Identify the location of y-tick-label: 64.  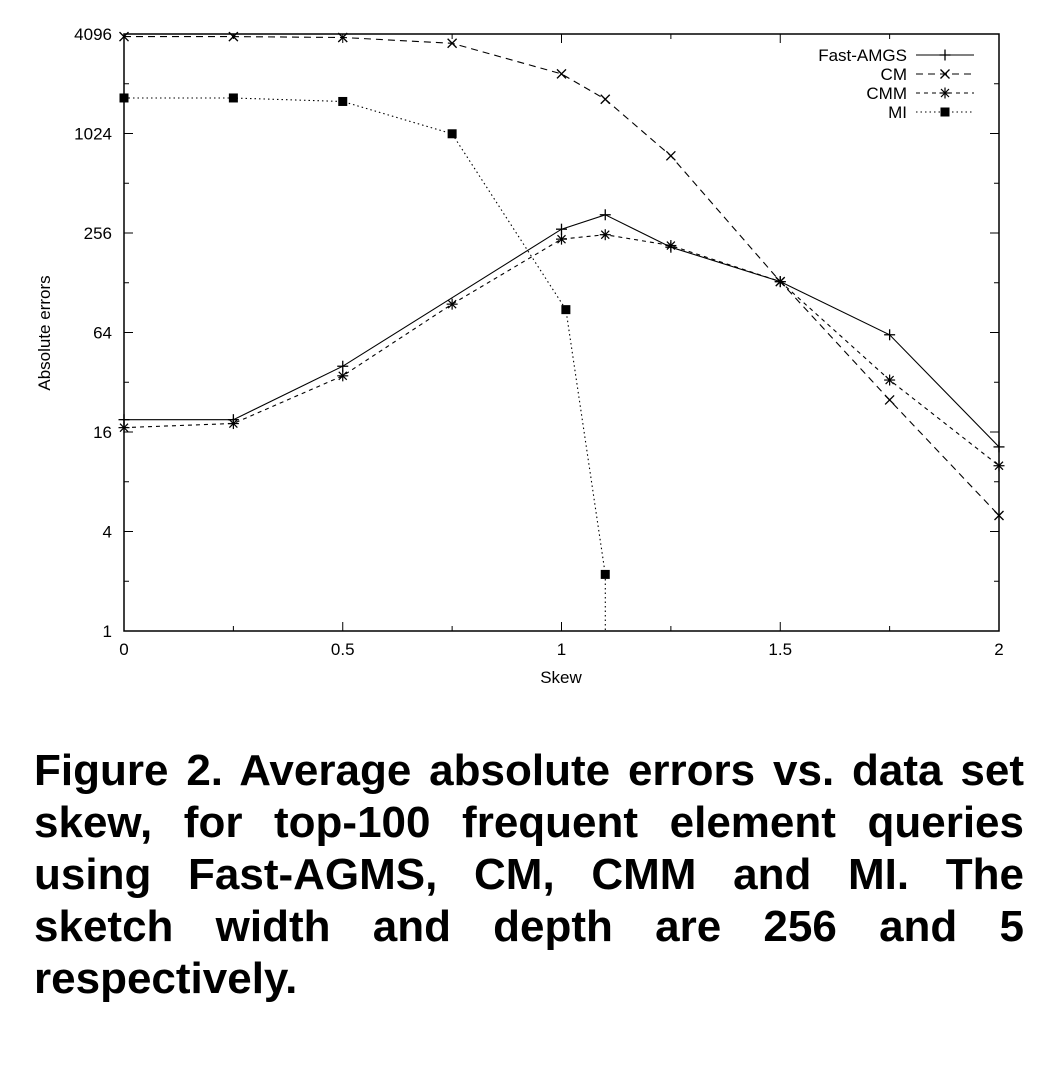
(102, 333).